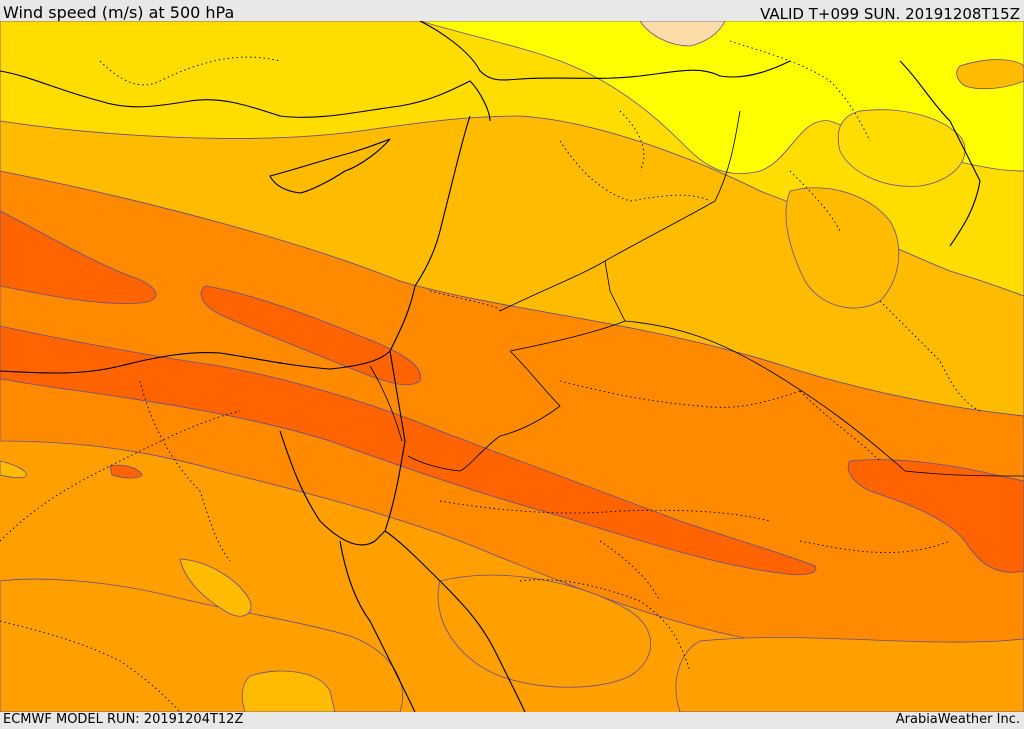 Image resolution: width=1024 pixels, height=729 pixels. I want to click on band-amber-east, so click(901, 148).